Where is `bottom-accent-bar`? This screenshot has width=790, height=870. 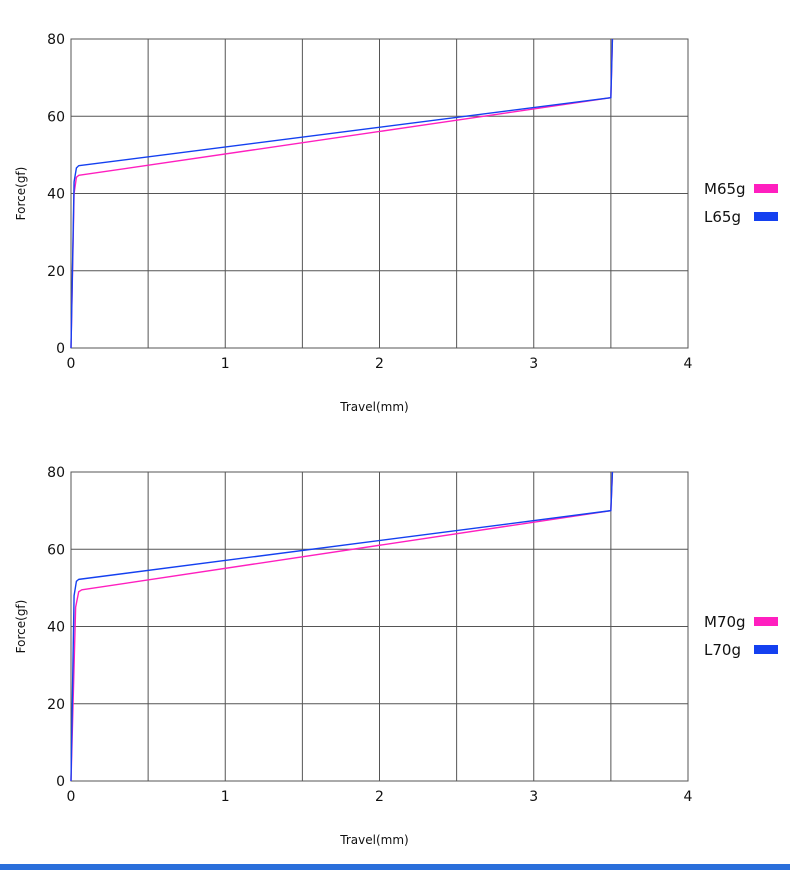 bottom-accent-bar is located at coordinates (395, 867).